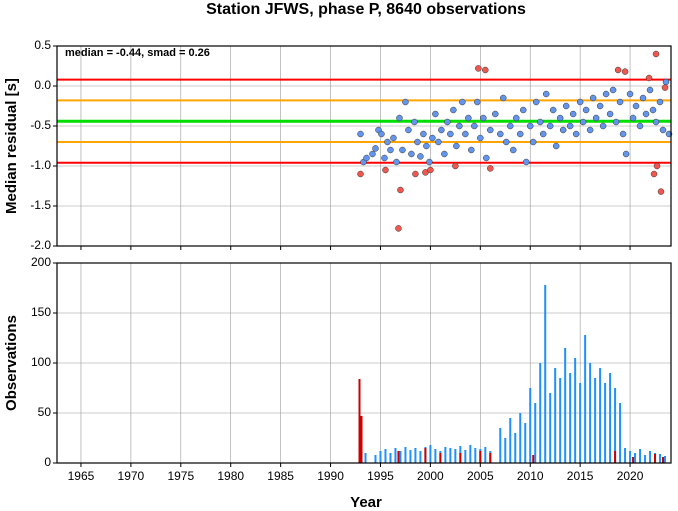  What do you see at coordinates (40, 205) in the screenshot?
I see `y-tick-label: -1.5` at bounding box center [40, 205].